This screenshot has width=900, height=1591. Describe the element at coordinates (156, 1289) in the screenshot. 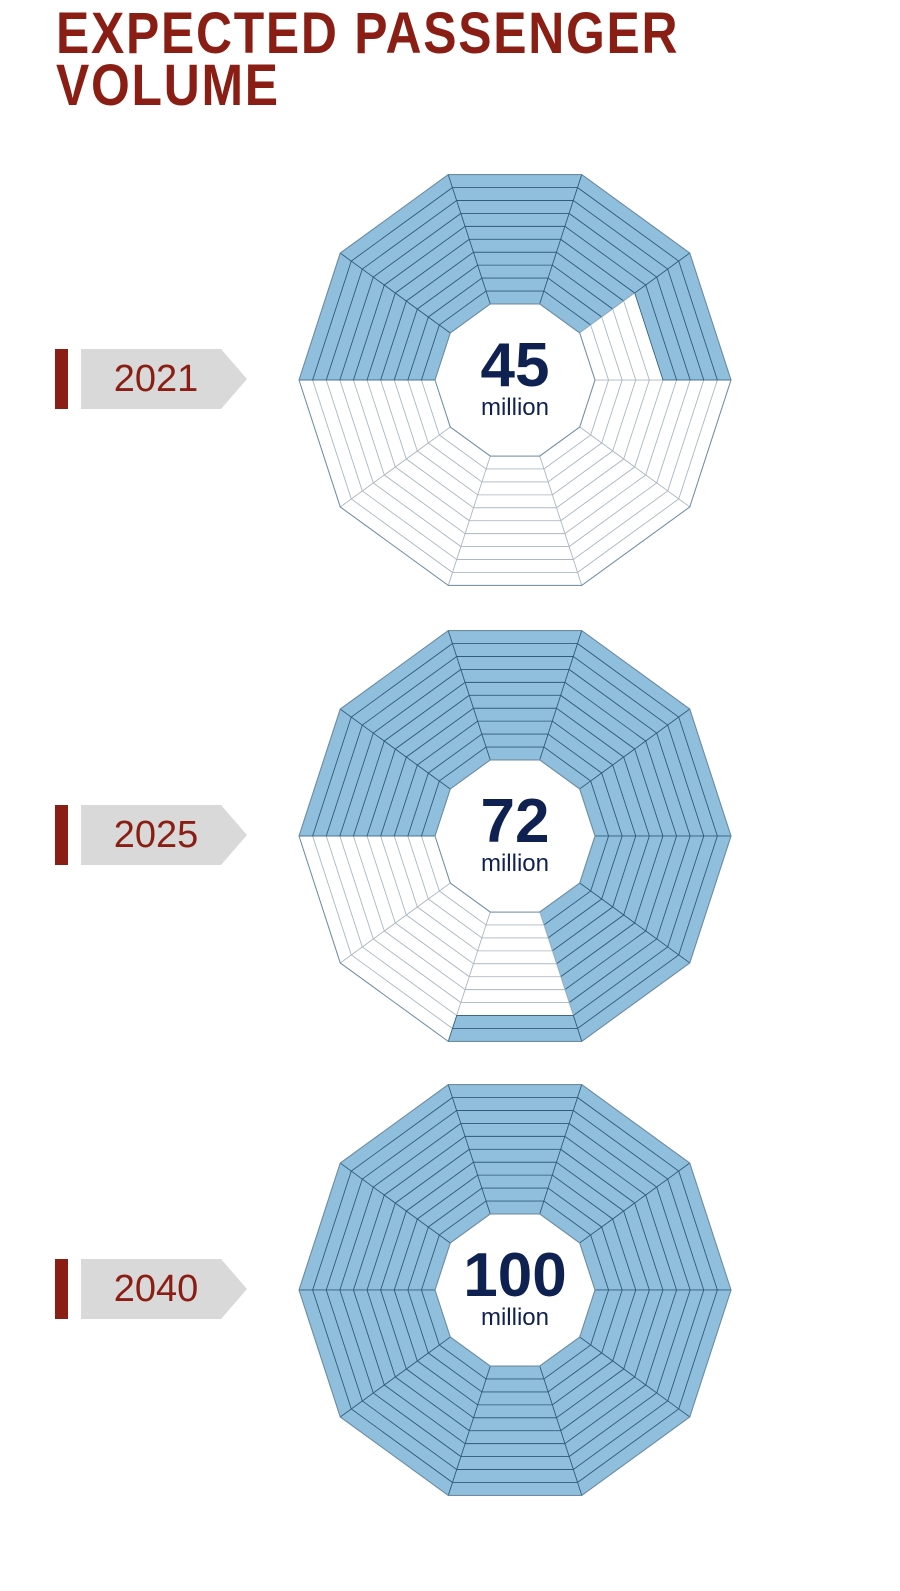

I see `year-label: 2040` at that location.